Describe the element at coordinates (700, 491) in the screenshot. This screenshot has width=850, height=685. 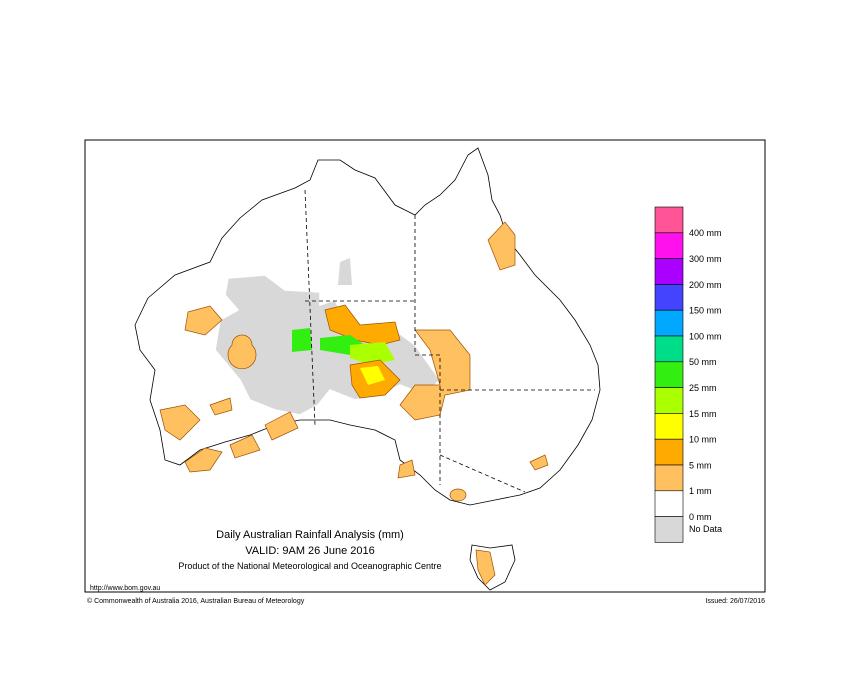
I see `legend-label: 1 mm` at that location.